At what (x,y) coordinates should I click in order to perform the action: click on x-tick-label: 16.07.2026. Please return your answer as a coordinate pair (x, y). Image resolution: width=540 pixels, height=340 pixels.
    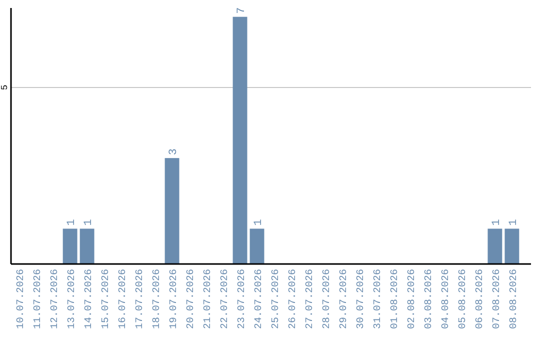
    Looking at the image, I should click on (124, 299).